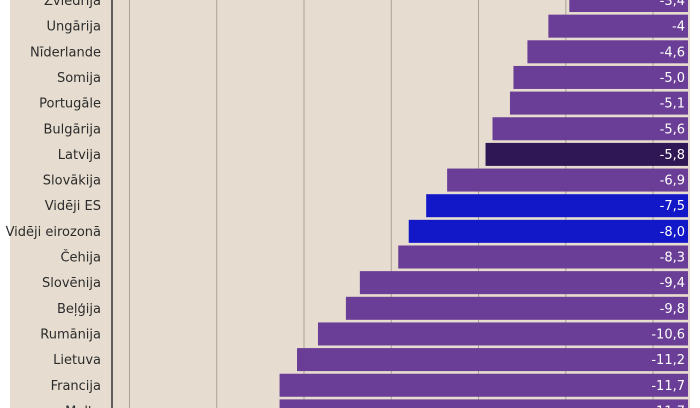 Image resolution: width=700 pixels, height=408 pixels. Describe the element at coordinates (678, 27) in the screenshot. I see `value-label: -4` at that location.